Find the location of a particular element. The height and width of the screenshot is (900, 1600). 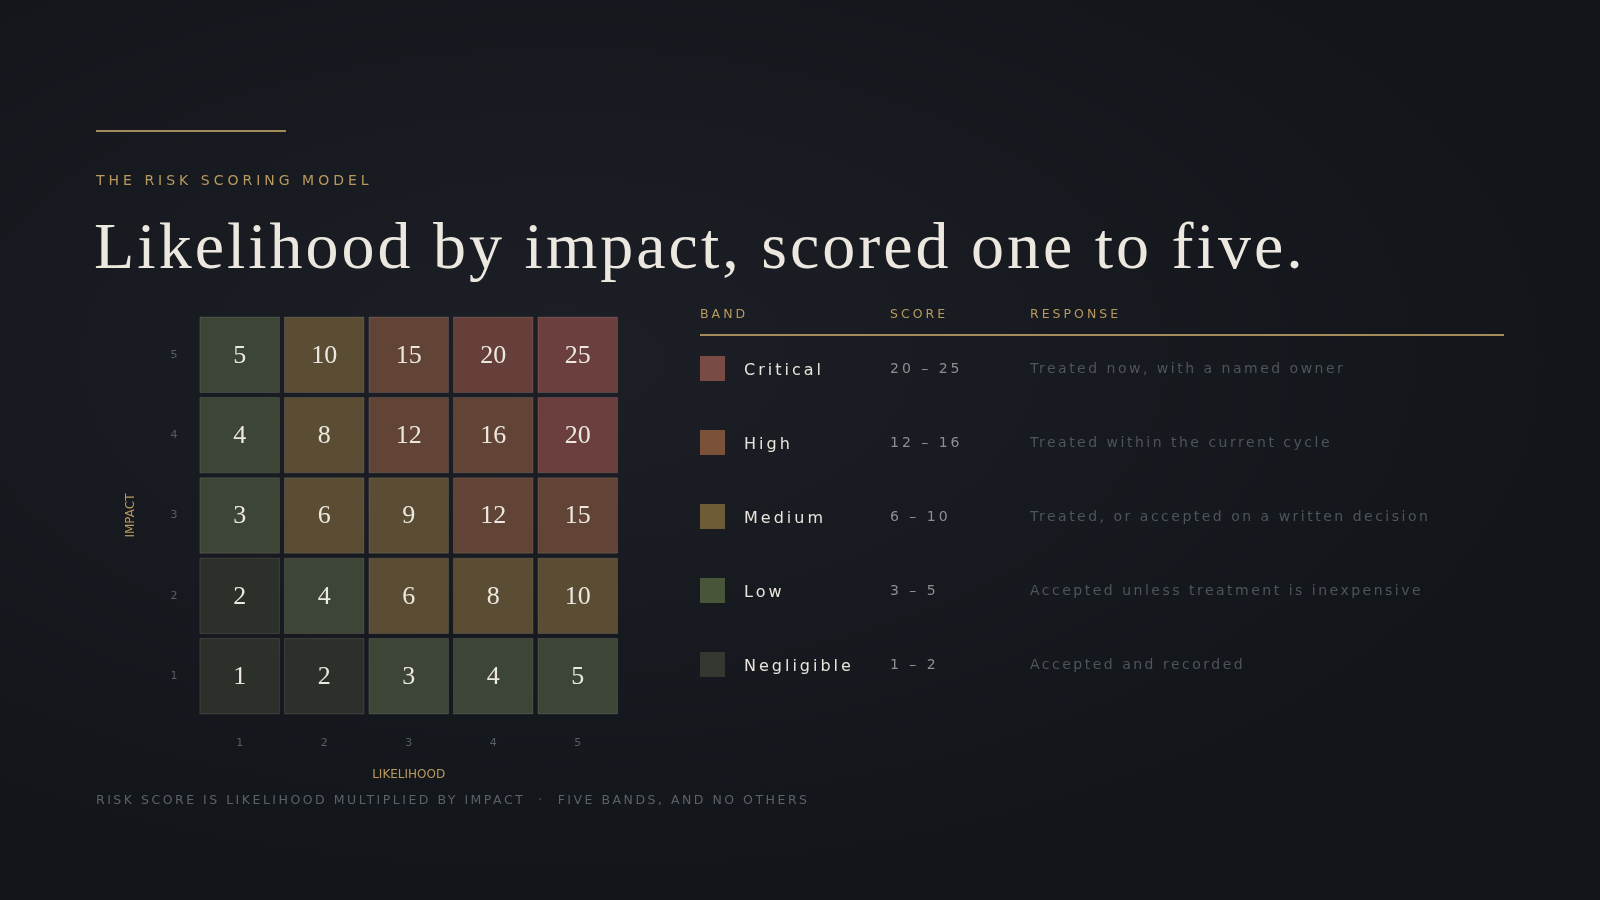

text: 12 – 16 is located at coordinates (926, 442).